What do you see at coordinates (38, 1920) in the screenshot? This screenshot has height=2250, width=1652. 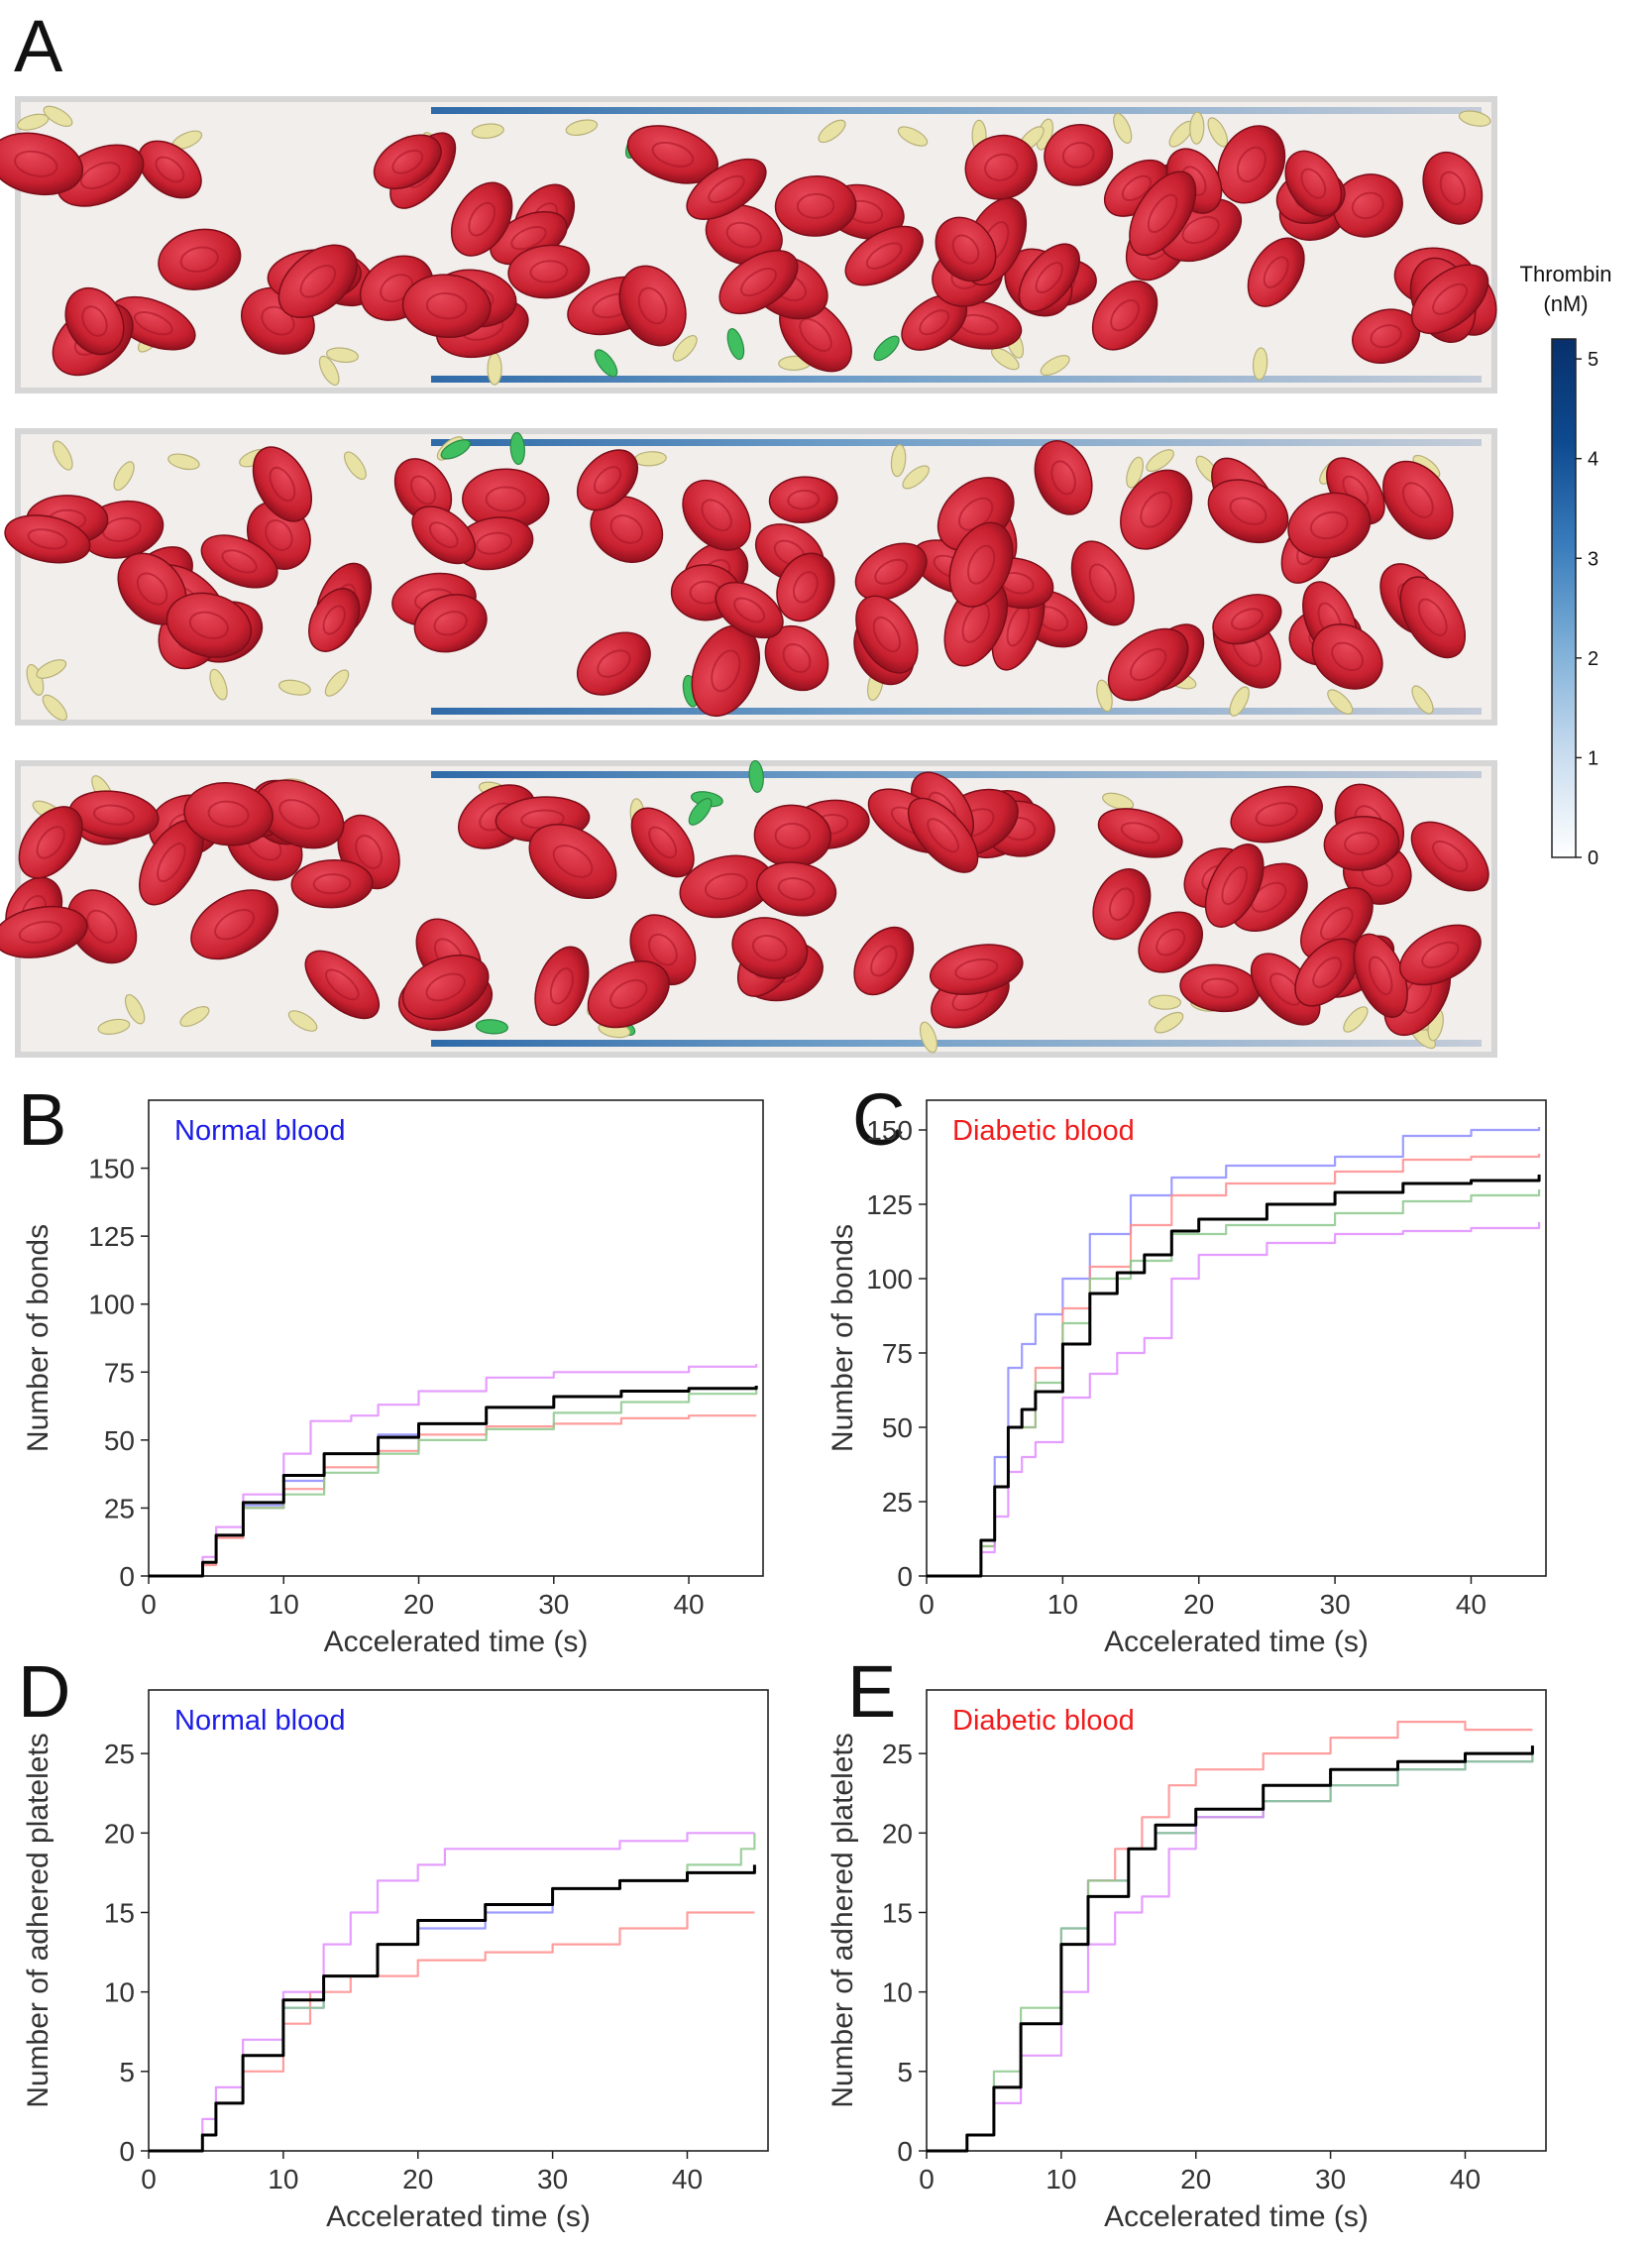 I see `y-axis-label: Number of adhered platelets` at bounding box center [38, 1920].